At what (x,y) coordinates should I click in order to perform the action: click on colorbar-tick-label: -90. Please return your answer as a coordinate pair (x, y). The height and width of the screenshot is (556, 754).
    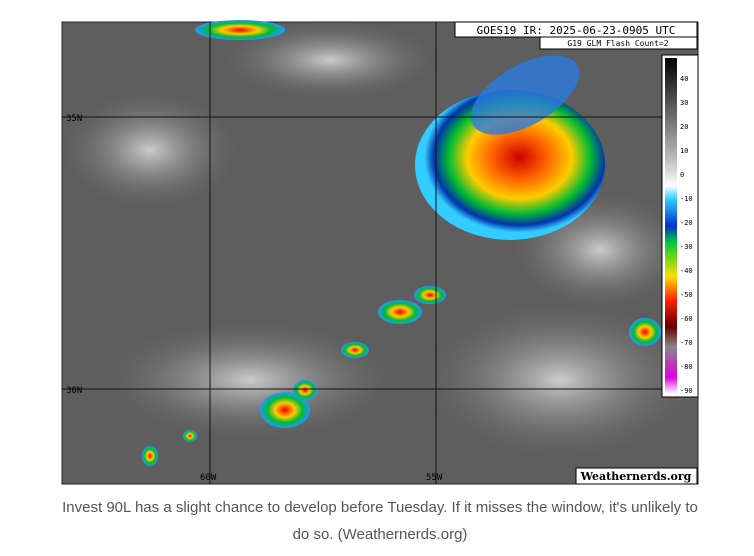
    Looking at the image, I should click on (686, 391).